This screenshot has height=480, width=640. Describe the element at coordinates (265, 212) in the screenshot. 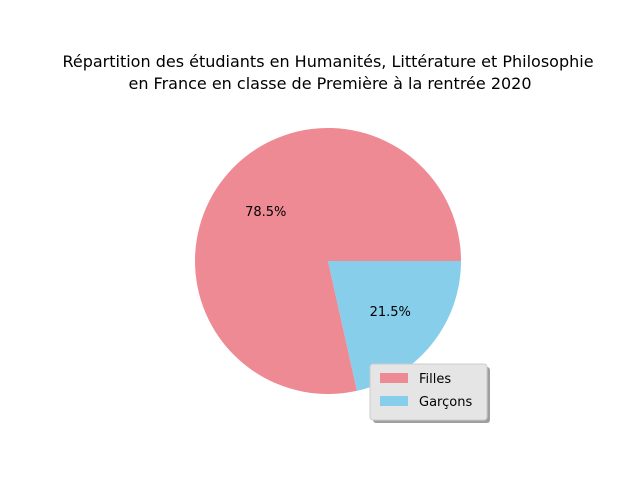

I see `slice-value-label-filles: 78.5%` at that location.